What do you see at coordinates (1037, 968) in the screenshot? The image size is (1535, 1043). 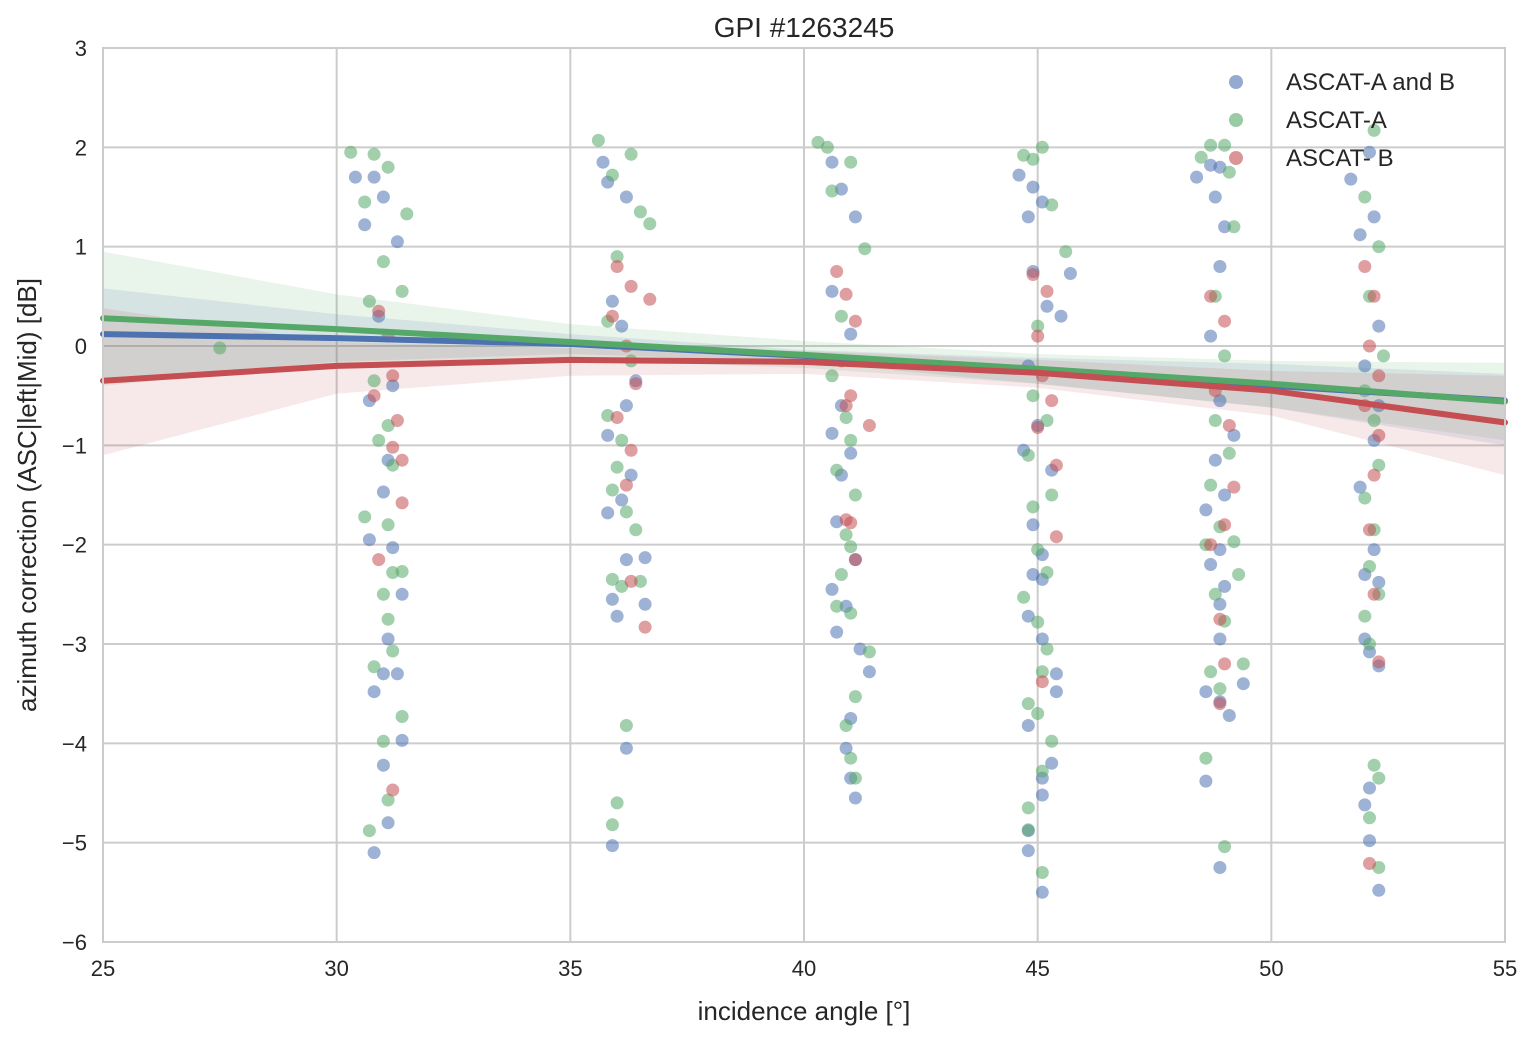 I see `x-tick-label: 45` at bounding box center [1037, 968].